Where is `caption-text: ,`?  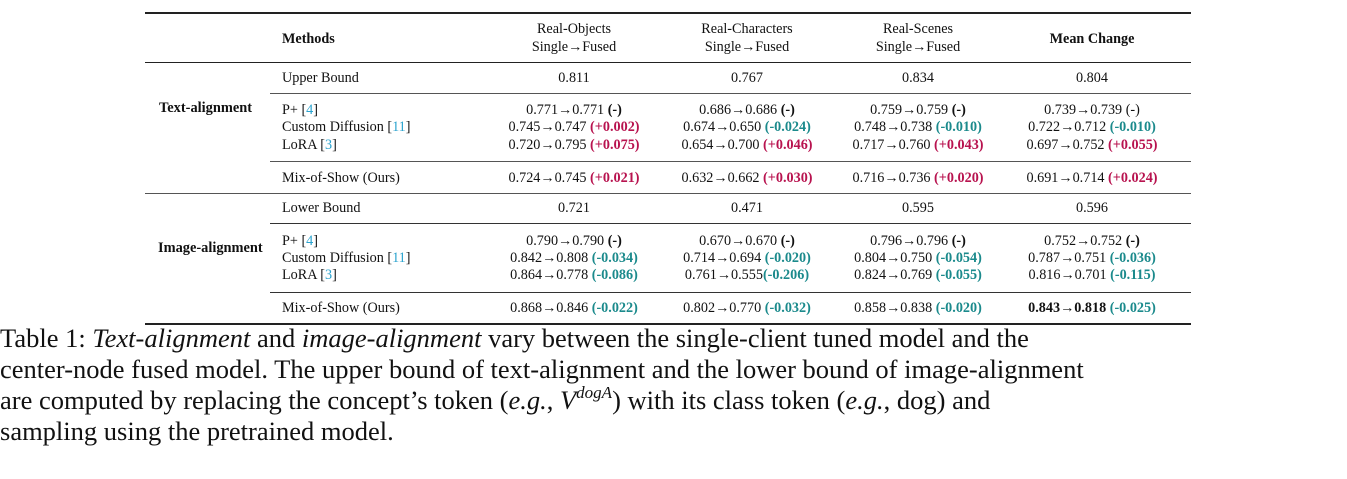 caption-text: , is located at coordinates (553, 400).